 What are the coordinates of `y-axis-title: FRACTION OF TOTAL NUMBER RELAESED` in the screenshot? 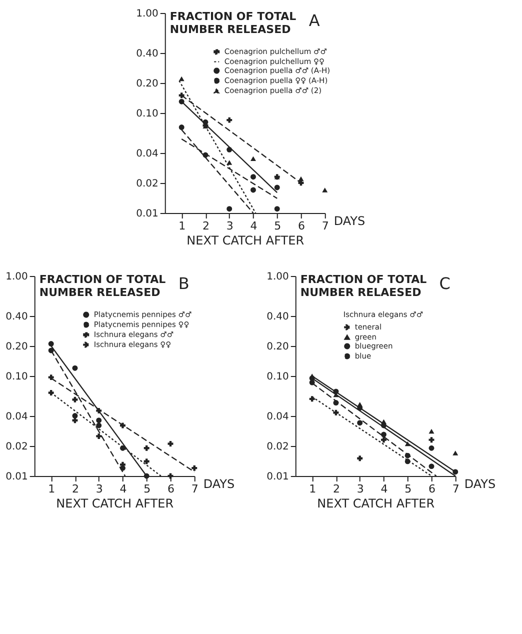 It's located at (363, 286).